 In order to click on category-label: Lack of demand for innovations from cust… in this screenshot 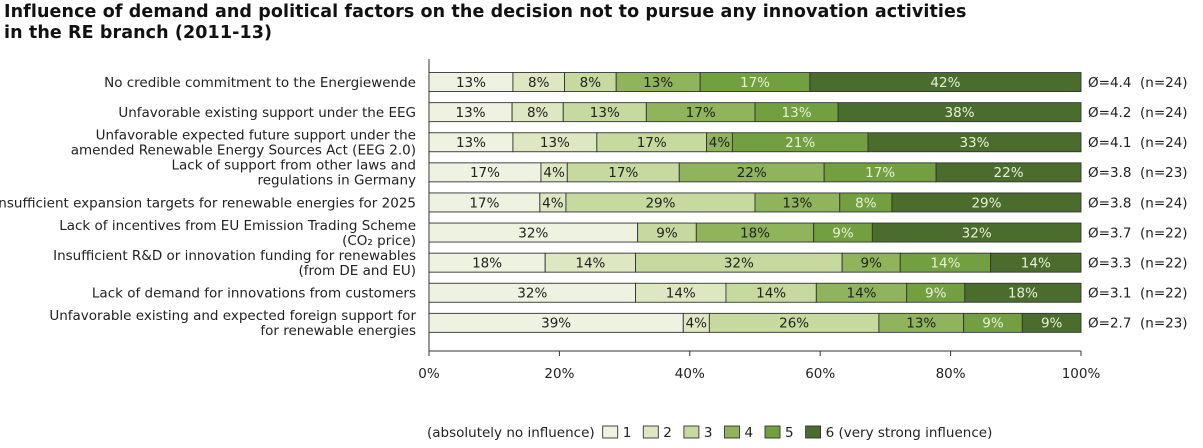, I will do `click(254, 294)`.